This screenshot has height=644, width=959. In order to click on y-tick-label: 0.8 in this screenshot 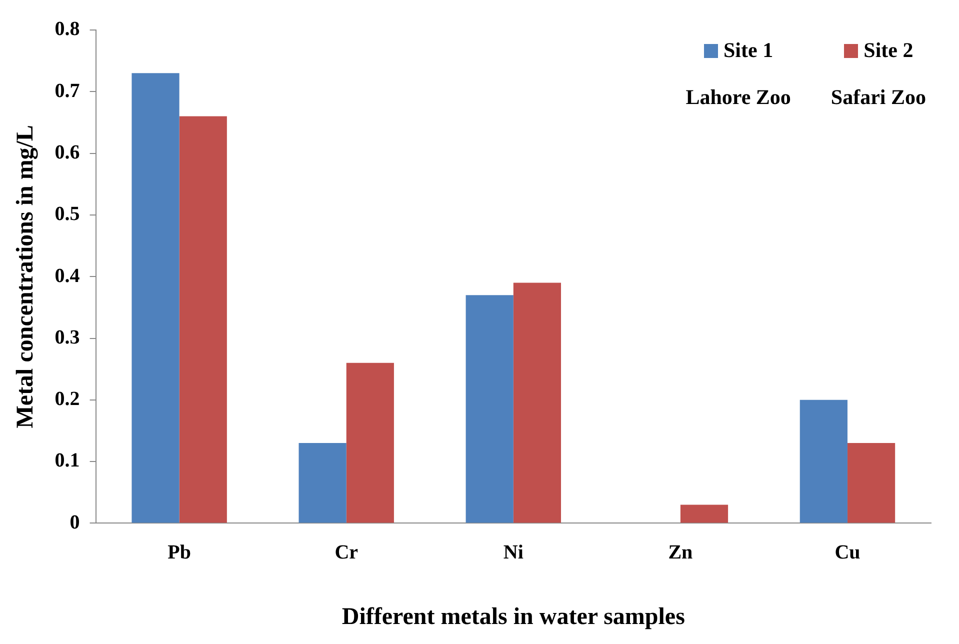, I will do `click(67, 29)`.